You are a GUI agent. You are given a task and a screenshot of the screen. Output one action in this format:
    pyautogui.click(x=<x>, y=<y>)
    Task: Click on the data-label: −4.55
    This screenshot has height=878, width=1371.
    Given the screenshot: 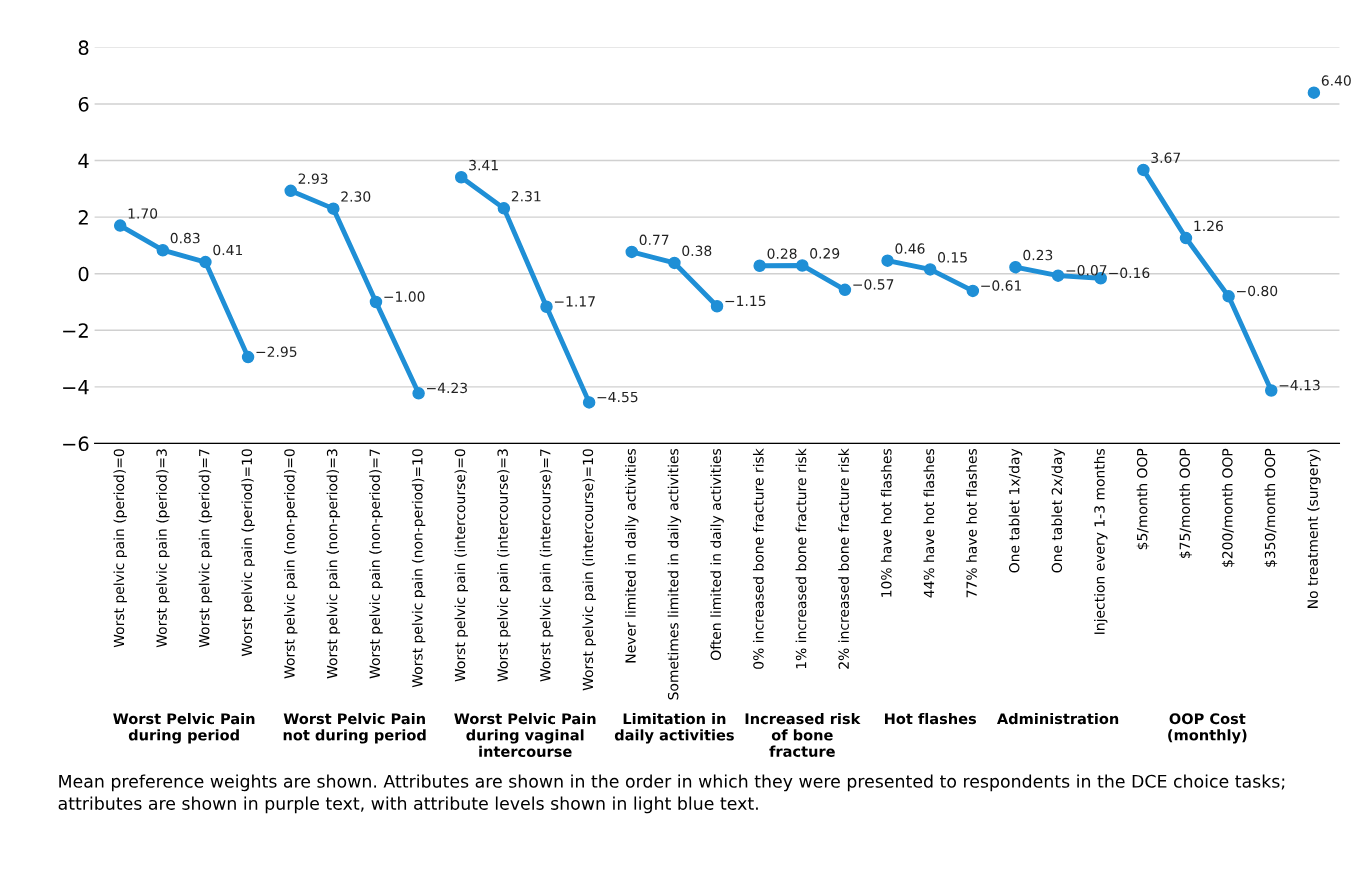 What is the action you would take?
    pyautogui.click(x=617, y=397)
    